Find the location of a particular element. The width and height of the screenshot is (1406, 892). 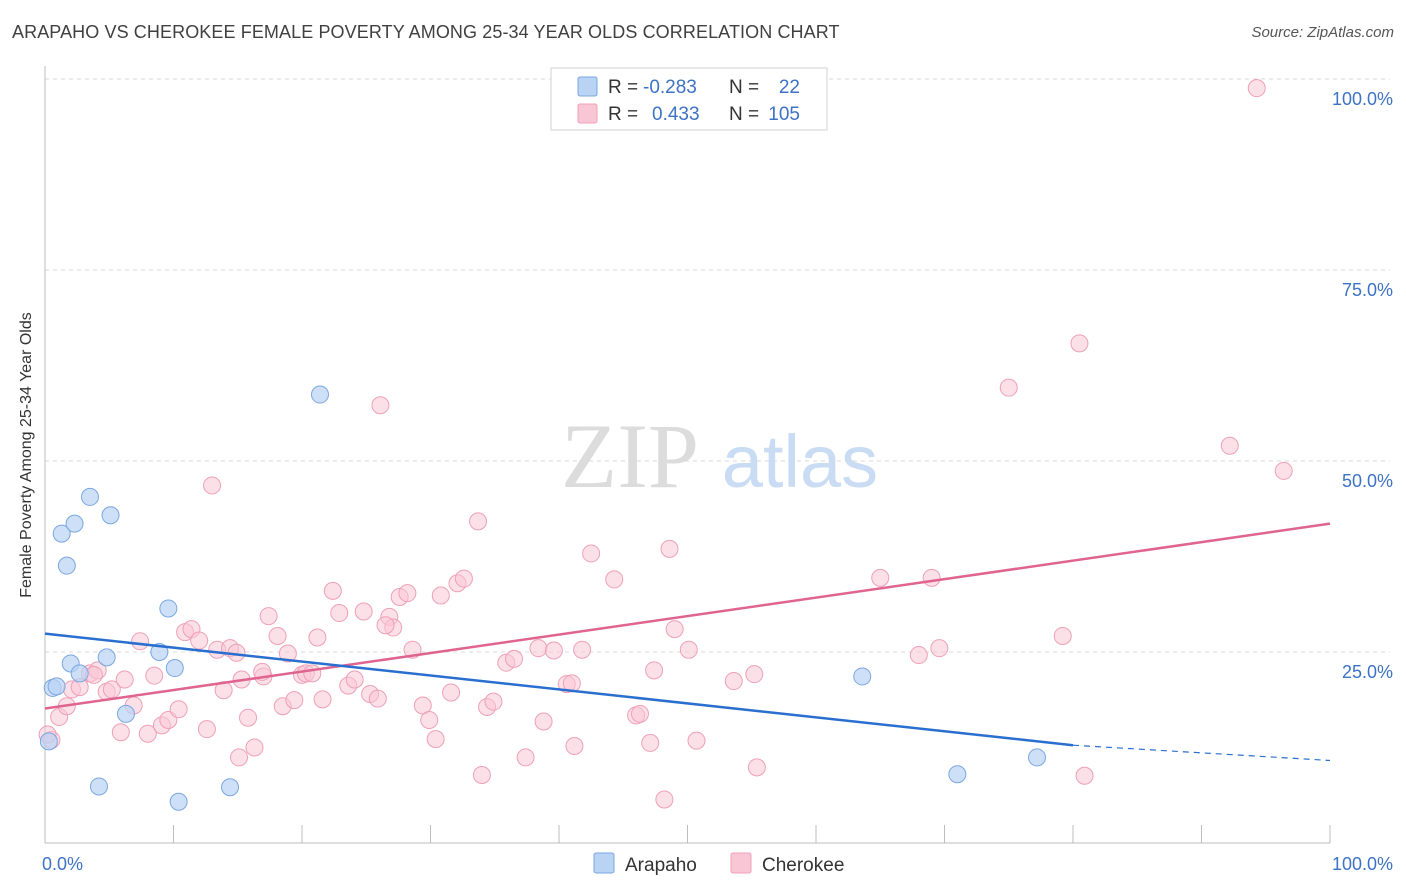

bottom-legend-swatch-arapaho is located at coordinates (604, 863).